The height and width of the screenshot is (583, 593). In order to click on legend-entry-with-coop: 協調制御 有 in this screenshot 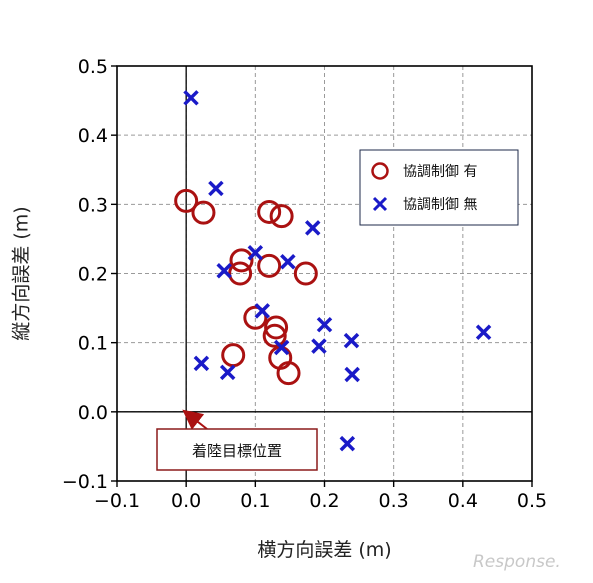, I will do `click(440, 172)`.